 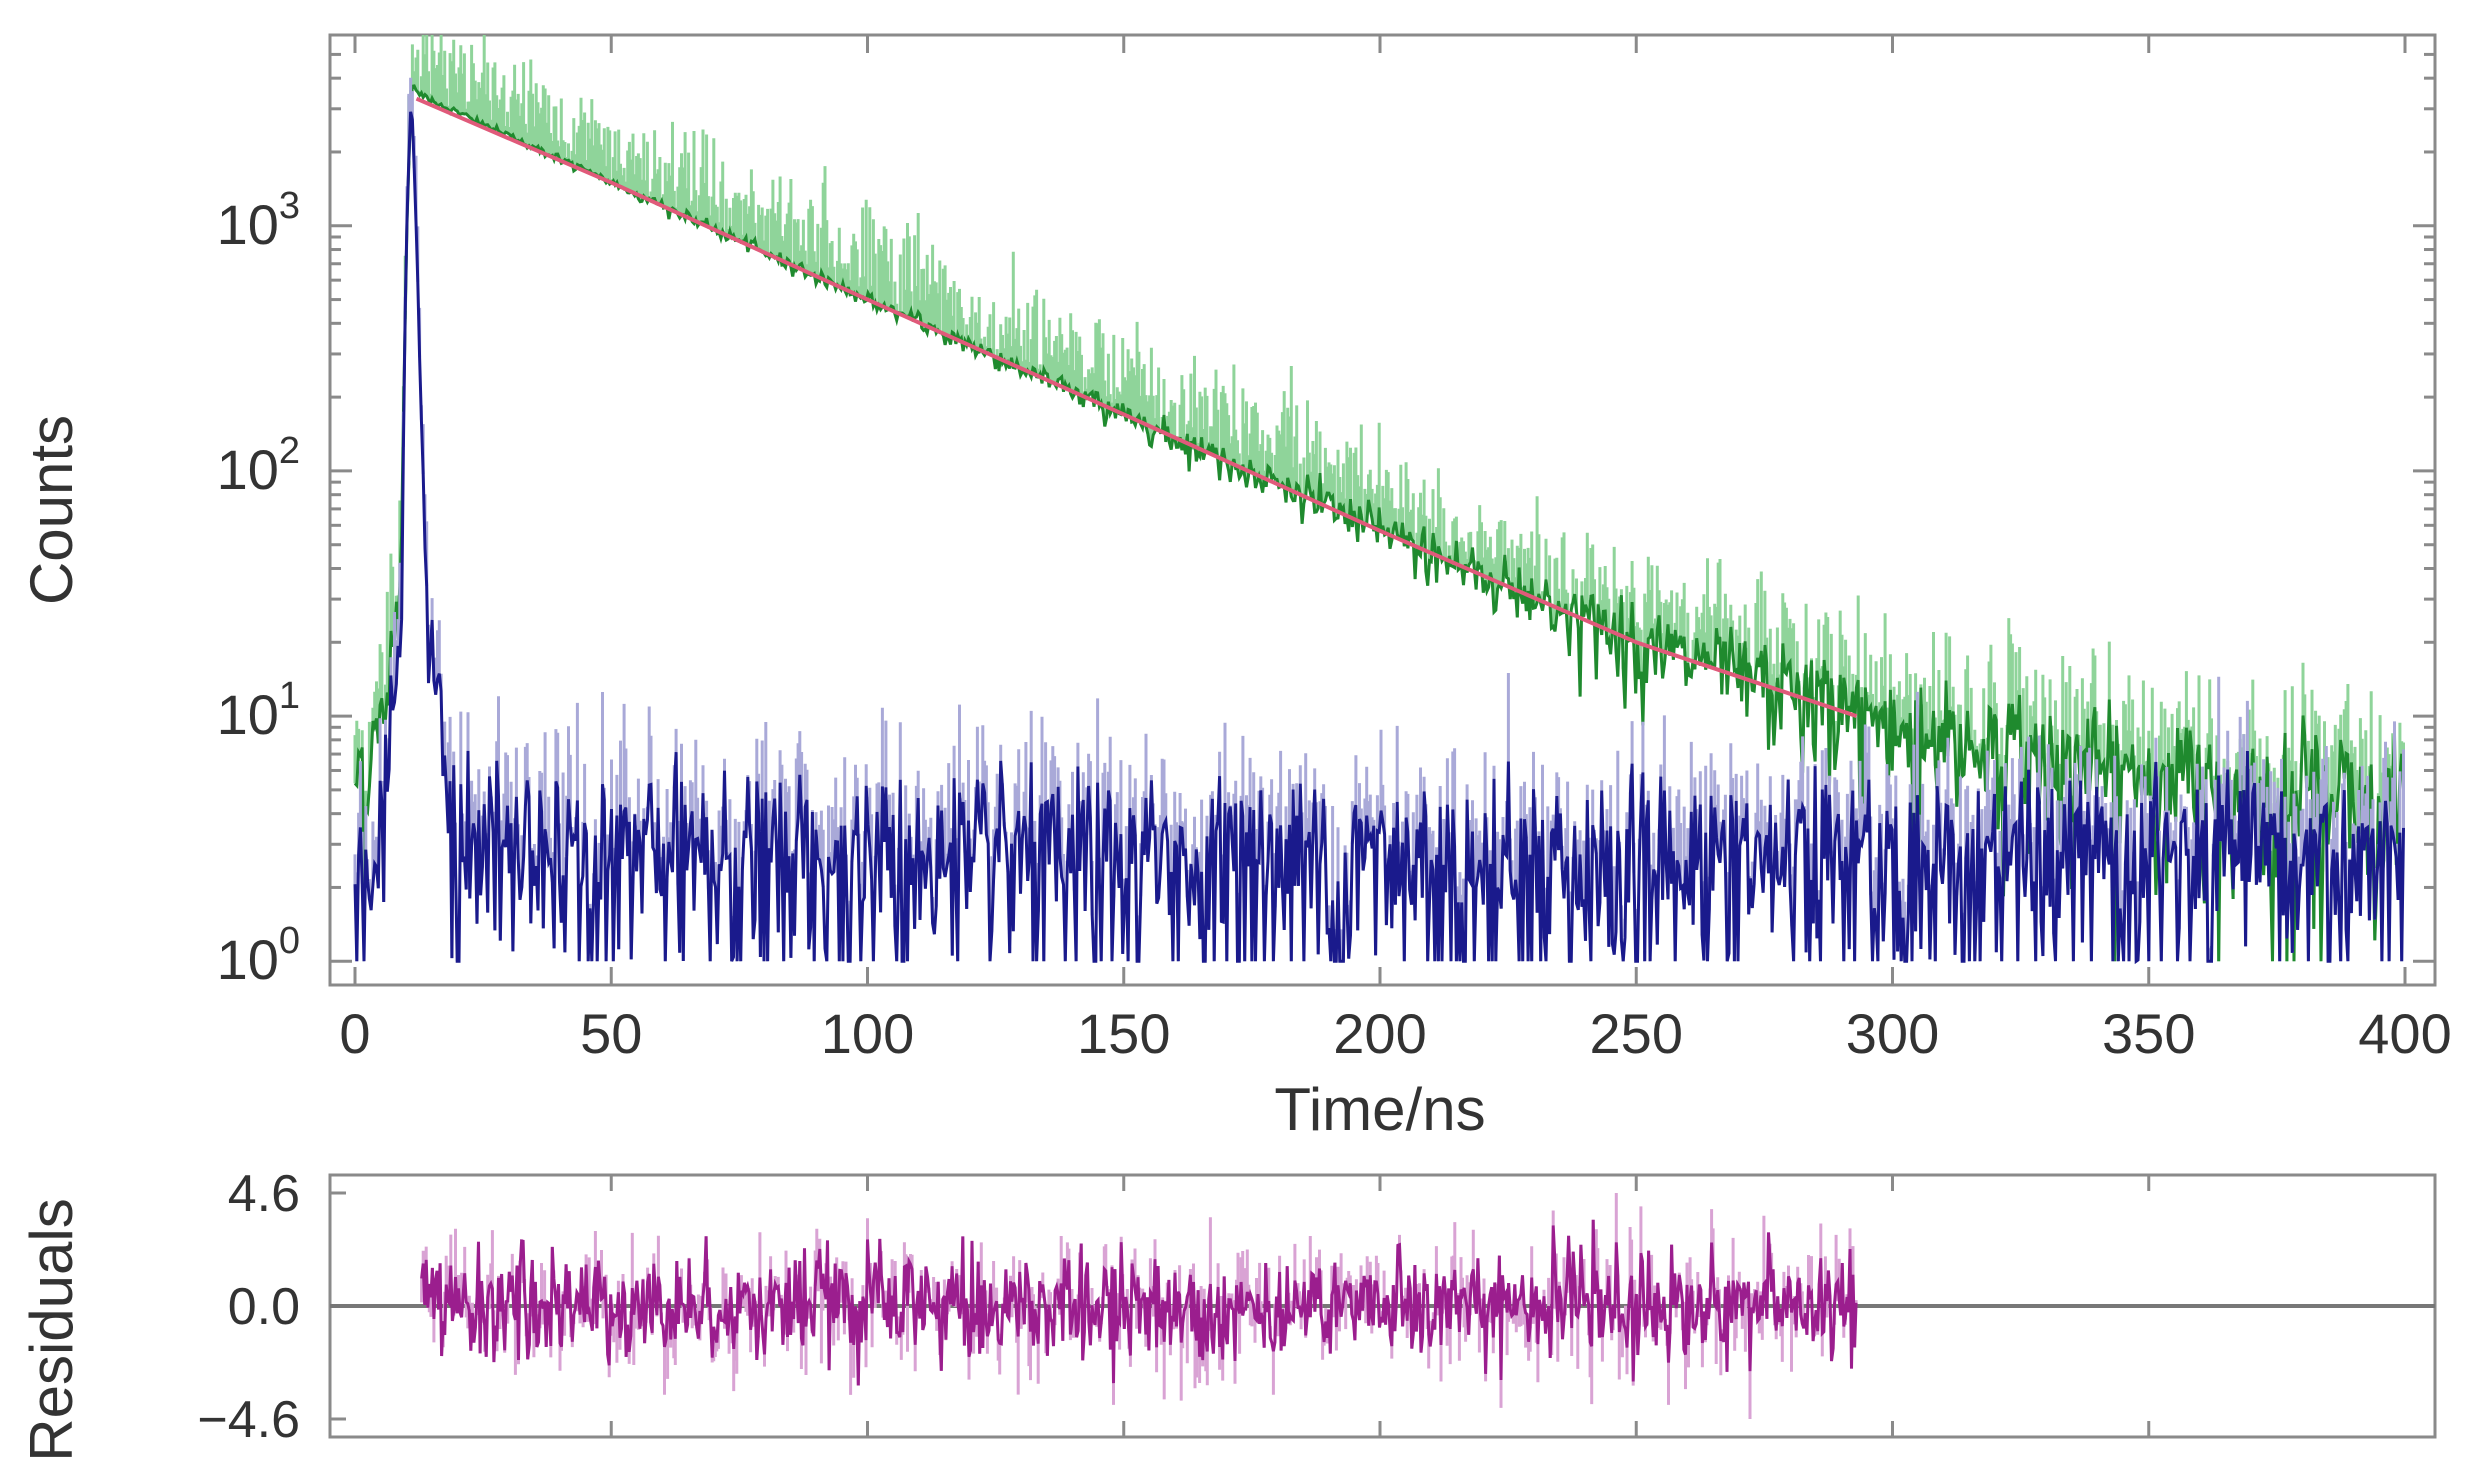 I want to click on y-tick-label: 10³, so click(x=258, y=220).